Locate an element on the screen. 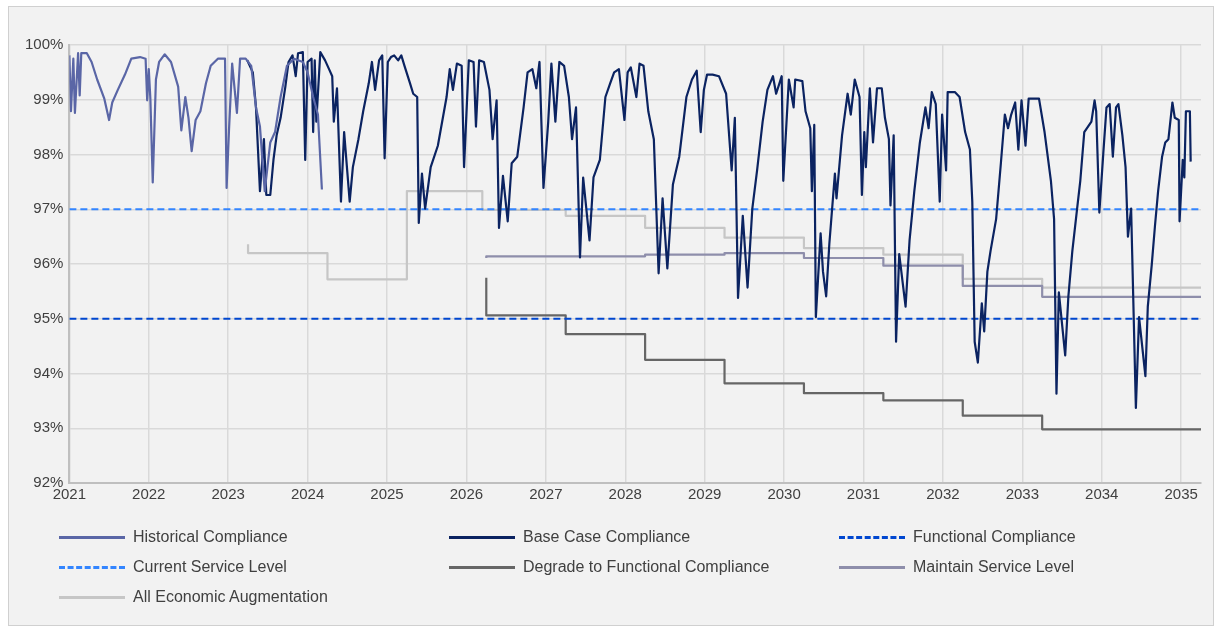  legend-label: Current Service Level is located at coordinates (210, 567).